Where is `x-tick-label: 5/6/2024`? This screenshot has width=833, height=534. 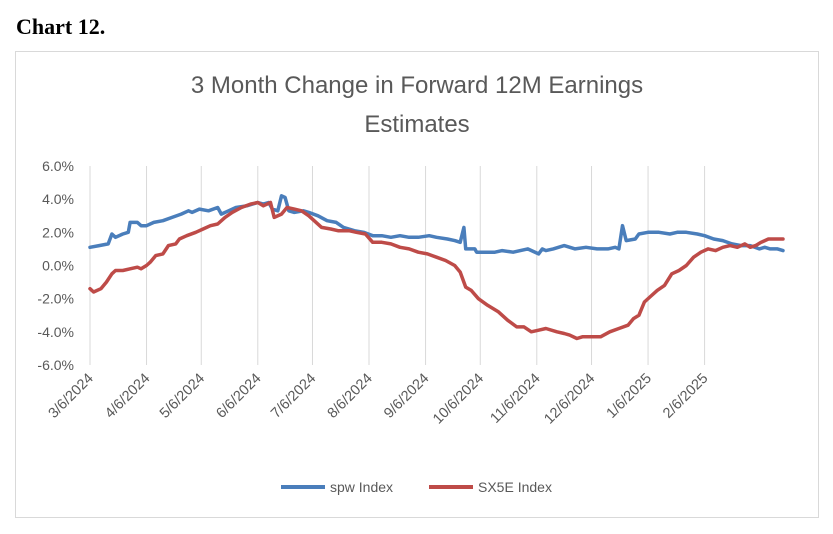
x-tick-label: 5/6/2024 is located at coordinates (182, 396).